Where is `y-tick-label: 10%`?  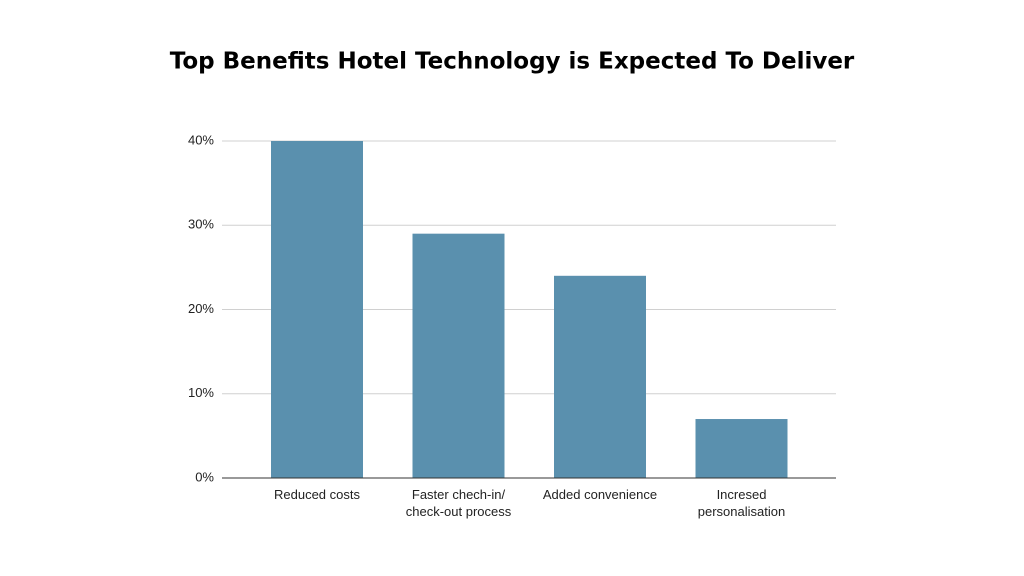
y-tick-label: 10% is located at coordinates (201, 392).